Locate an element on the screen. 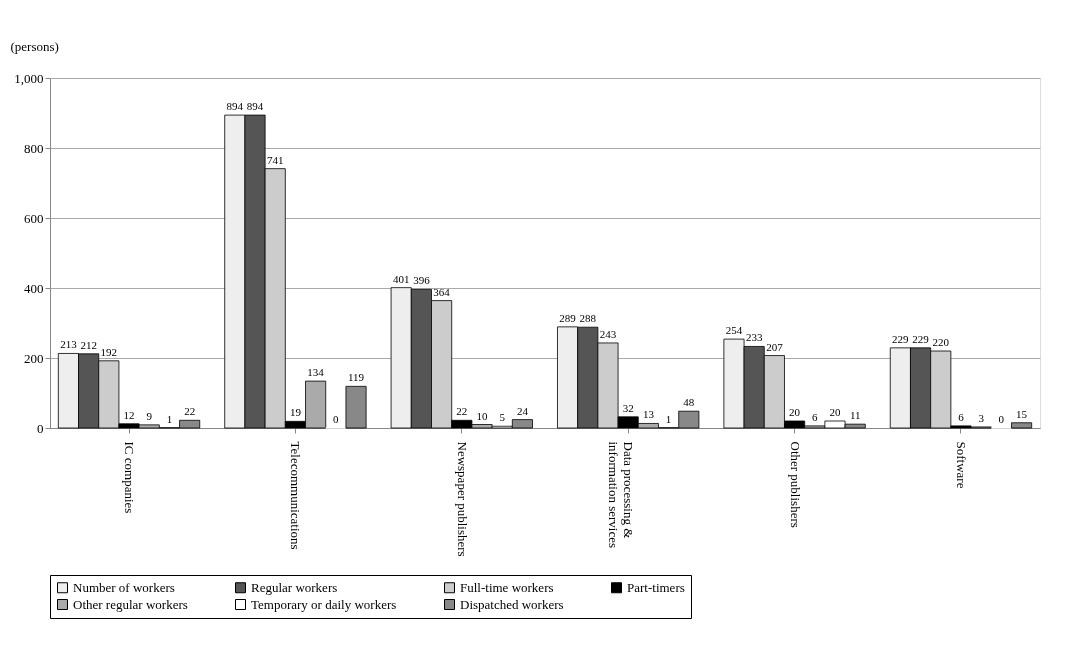 This screenshot has width=1082, height=669. data-label: 192 is located at coordinates (109, 351).